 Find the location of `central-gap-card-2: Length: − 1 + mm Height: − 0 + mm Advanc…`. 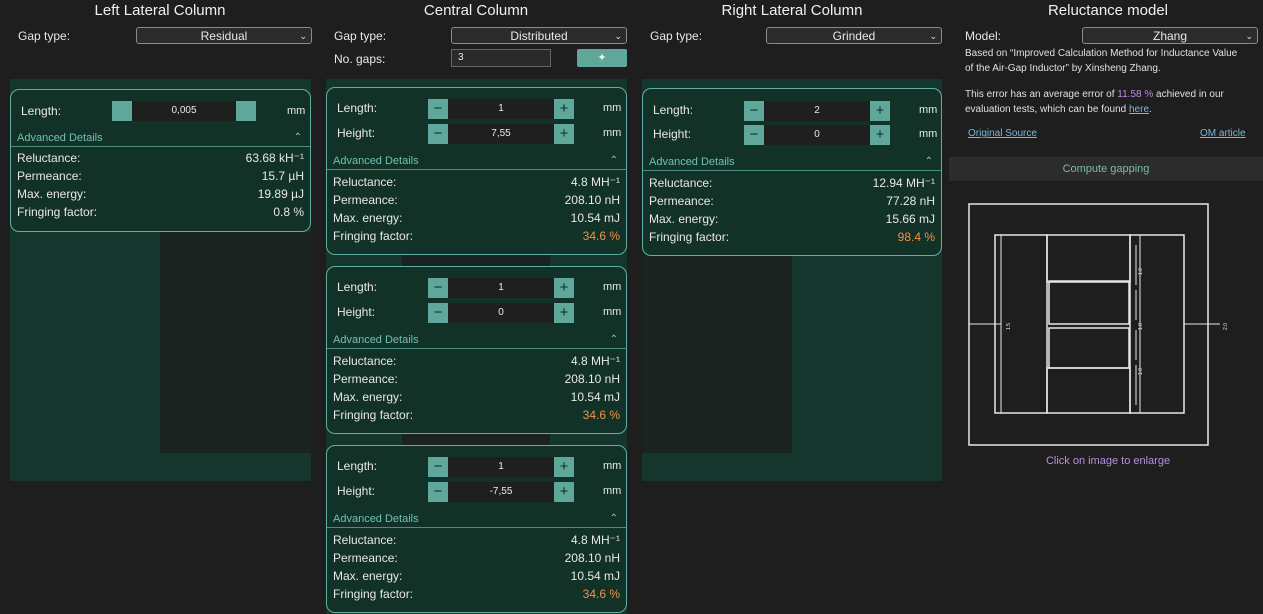

central-gap-card-2: Length: − 1 + mm Height: − 0 + mm Advanc… is located at coordinates (476, 350).